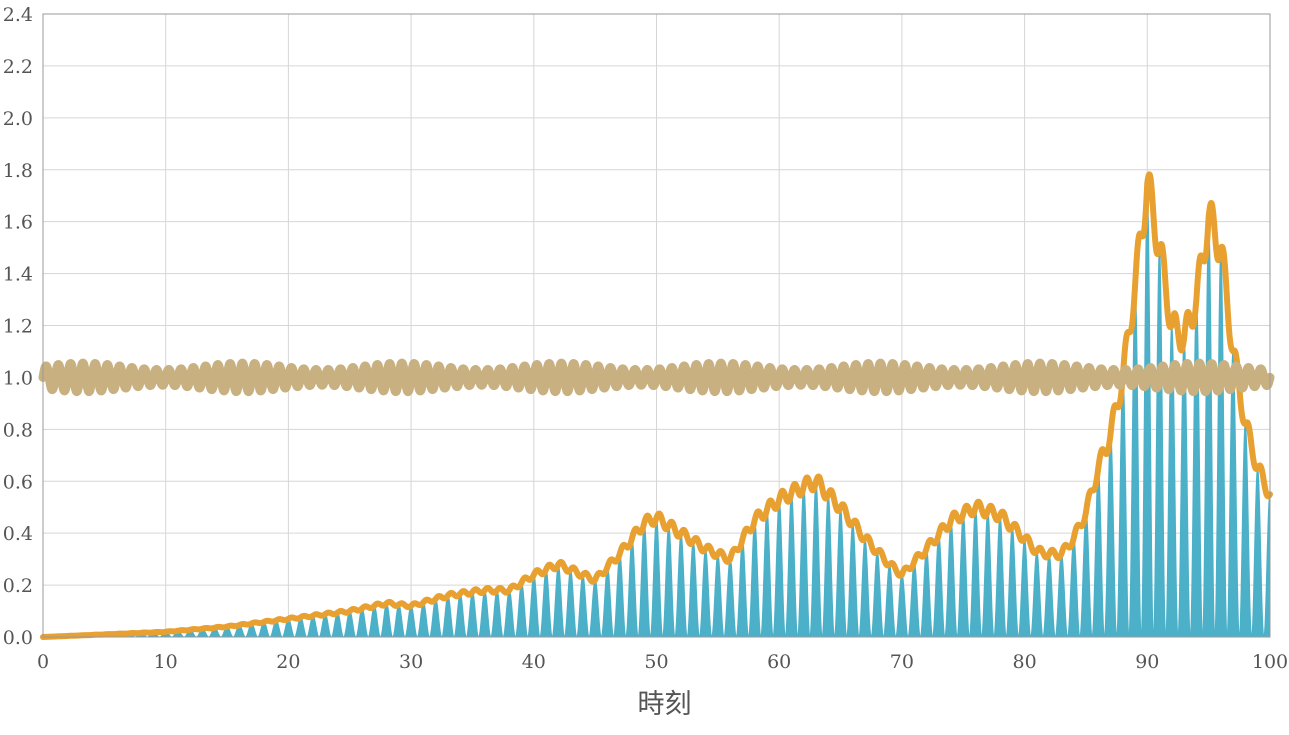 This screenshot has width=1289, height=735. Describe the element at coordinates (18, 171) in the screenshot. I see `y-tick-label: 1.8` at that location.